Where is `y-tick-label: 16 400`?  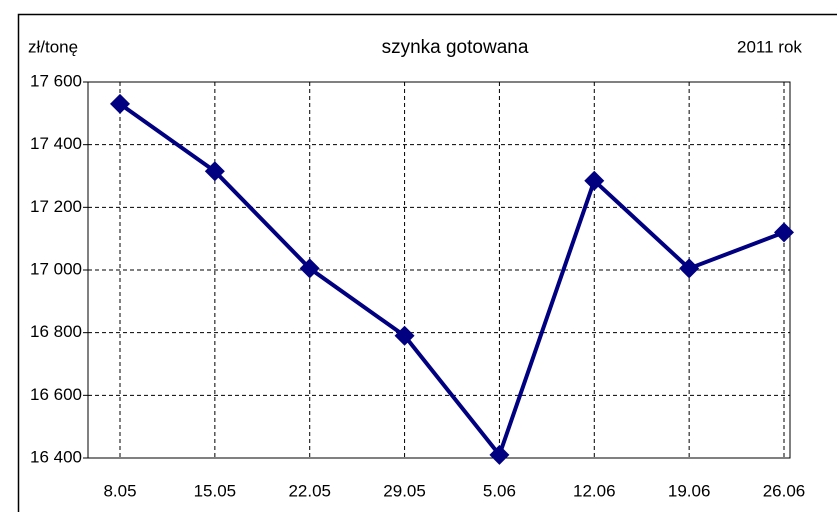
y-tick-label: 16 400 is located at coordinates (56, 456).